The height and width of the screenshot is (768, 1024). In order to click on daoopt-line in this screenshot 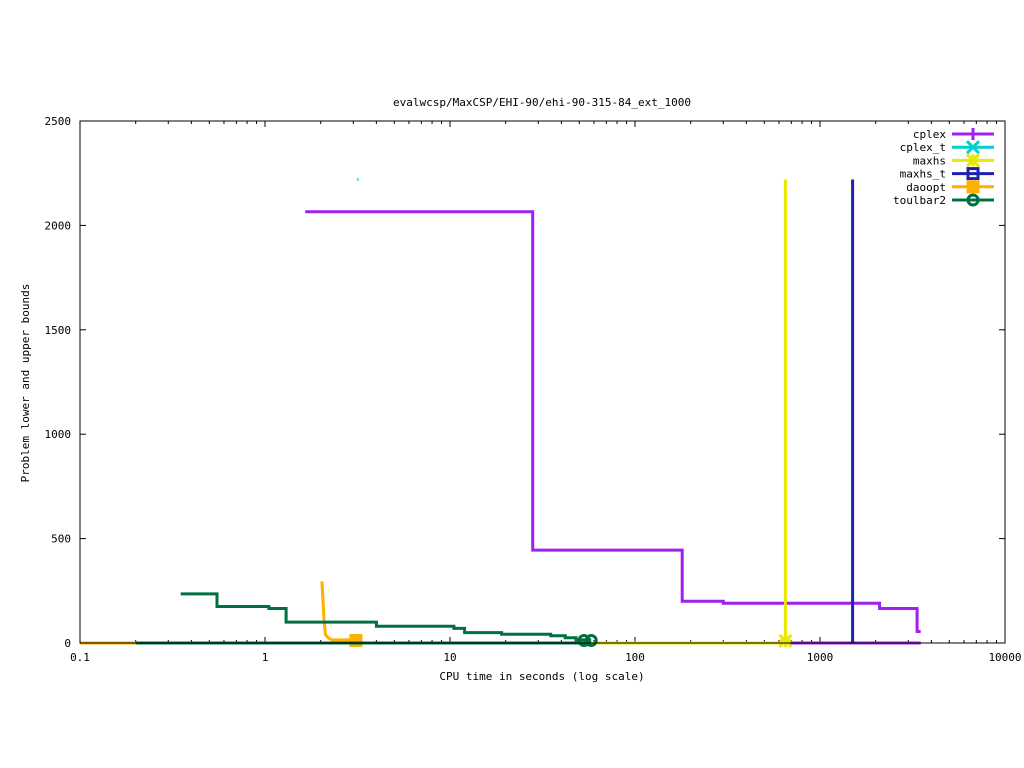, I will do `click(338, 611)`.